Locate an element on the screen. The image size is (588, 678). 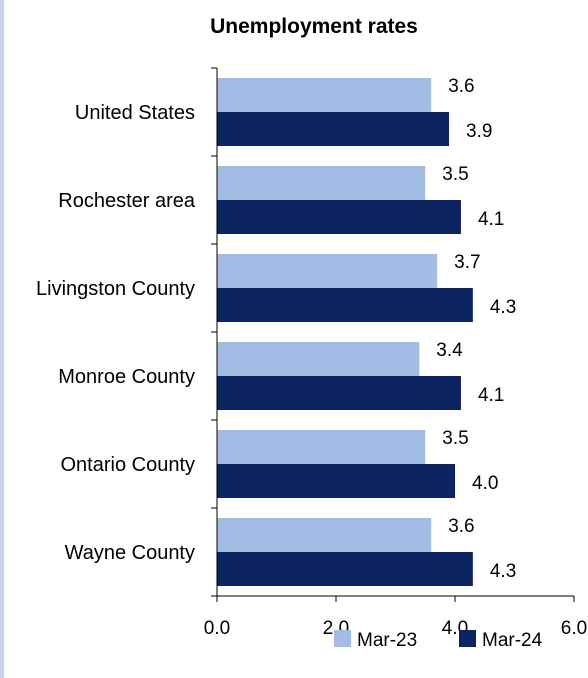
legend-label: Mar-23 is located at coordinates (387, 640).